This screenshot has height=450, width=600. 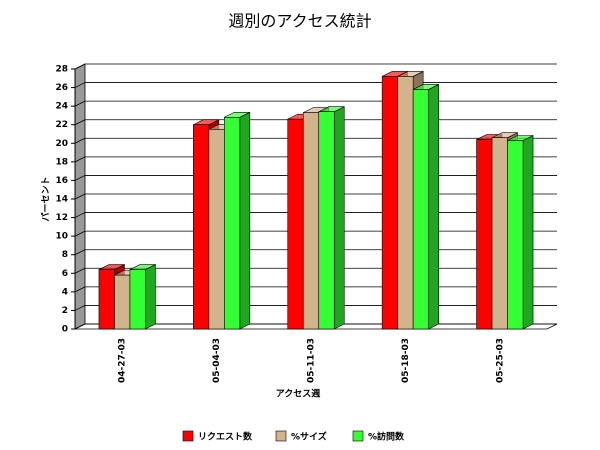 What do you see at coordinates (61, 107) in the screenshot?
I see `y-tick-label: 24` at bounding box center [61, 107].